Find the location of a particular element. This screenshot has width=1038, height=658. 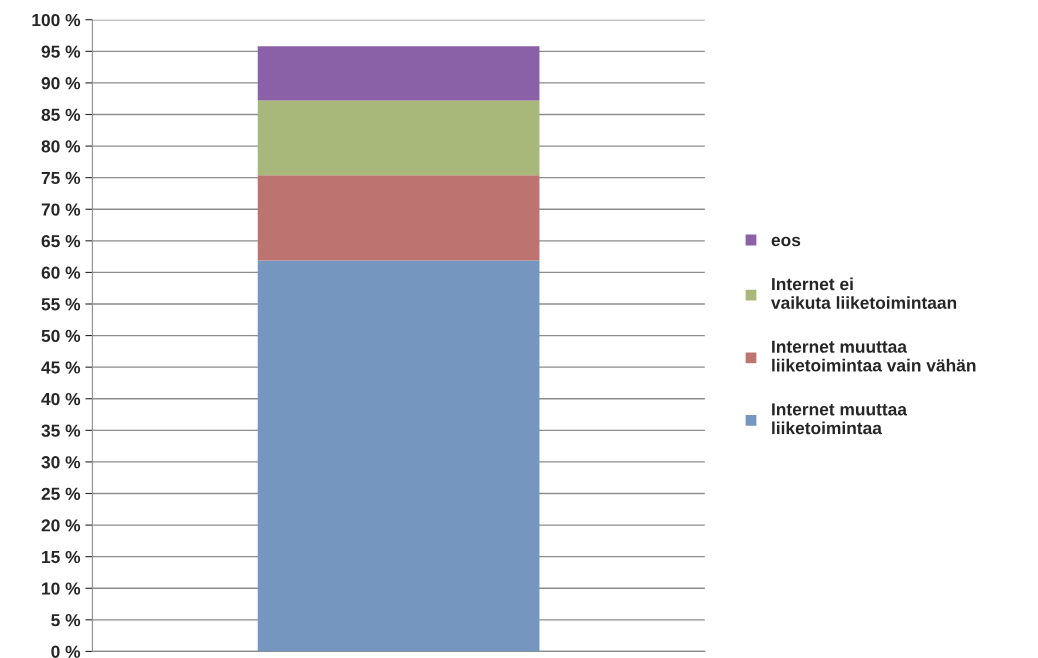

y-tick-label: 30 % is located at coordinates (61, 462).